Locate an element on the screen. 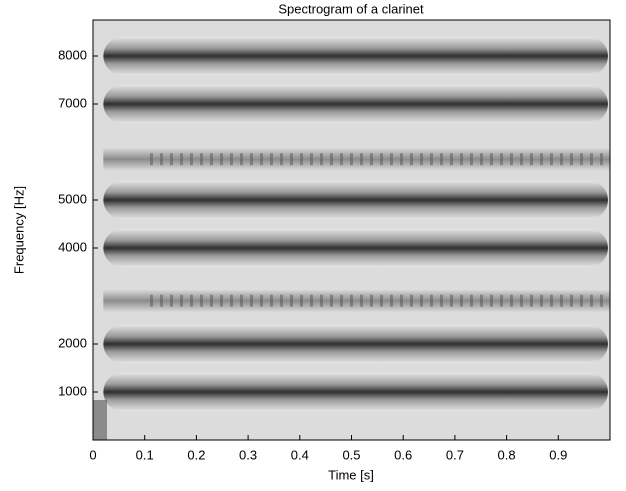 Image resolution: width=626 pixels, height=491 pixels. x-tick-label: 0.9 is located at coordinates (558, 454).